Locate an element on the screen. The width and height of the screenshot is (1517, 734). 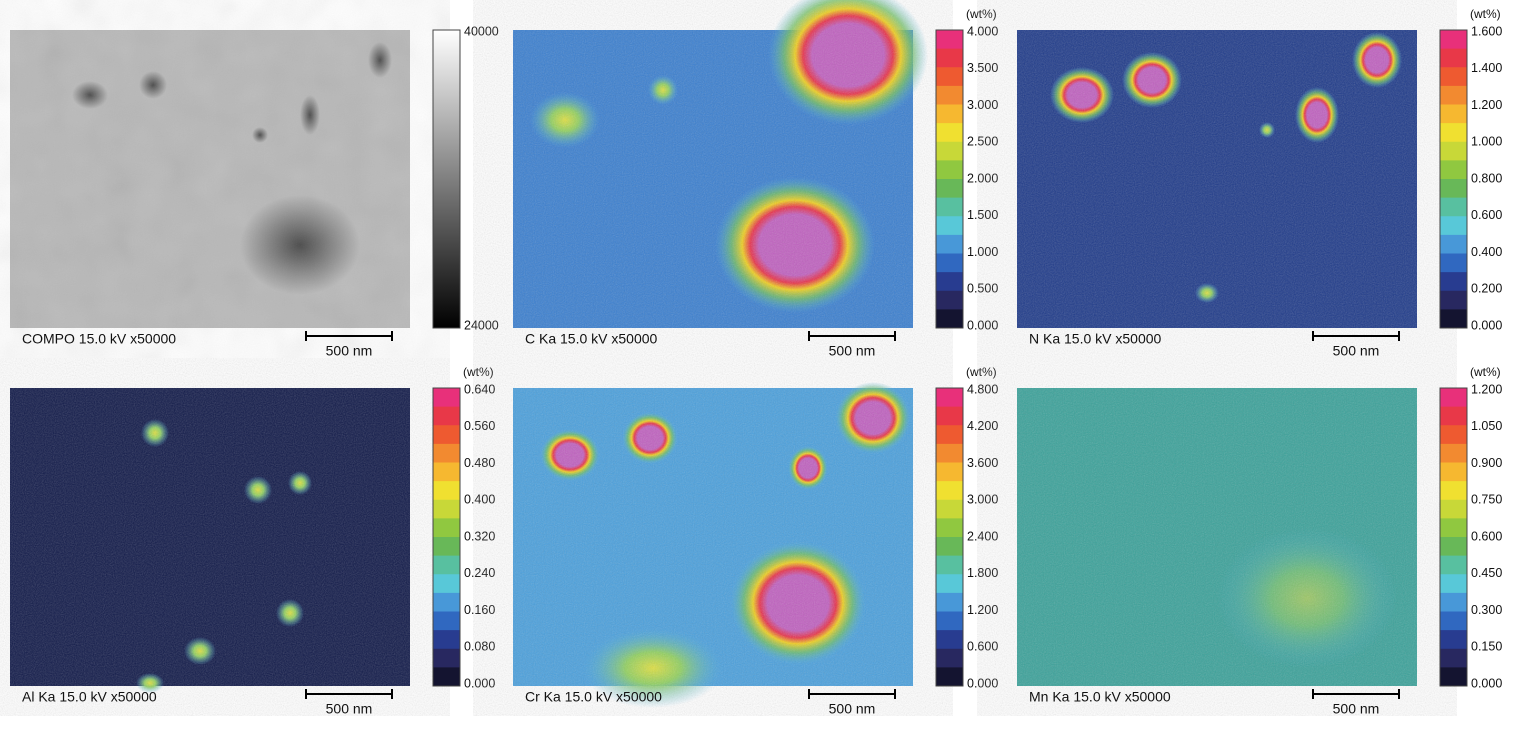
colorbar-tick-label: 0.500 is located at coordinates (982, 289).